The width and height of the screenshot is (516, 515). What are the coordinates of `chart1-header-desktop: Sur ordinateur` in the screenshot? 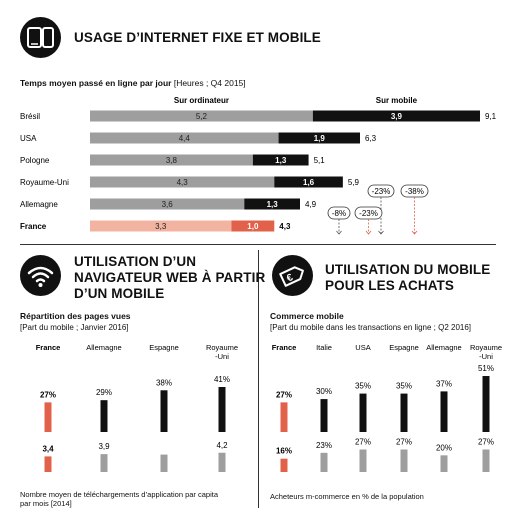 It's located at (201, 100).